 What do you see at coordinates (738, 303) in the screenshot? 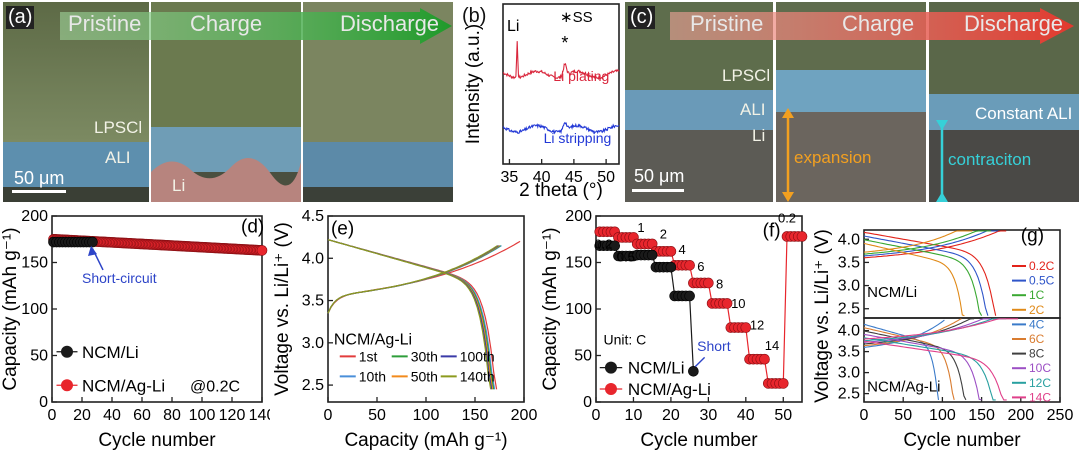
I see `f-rate-label: 10` at bounding box center [738, 303].